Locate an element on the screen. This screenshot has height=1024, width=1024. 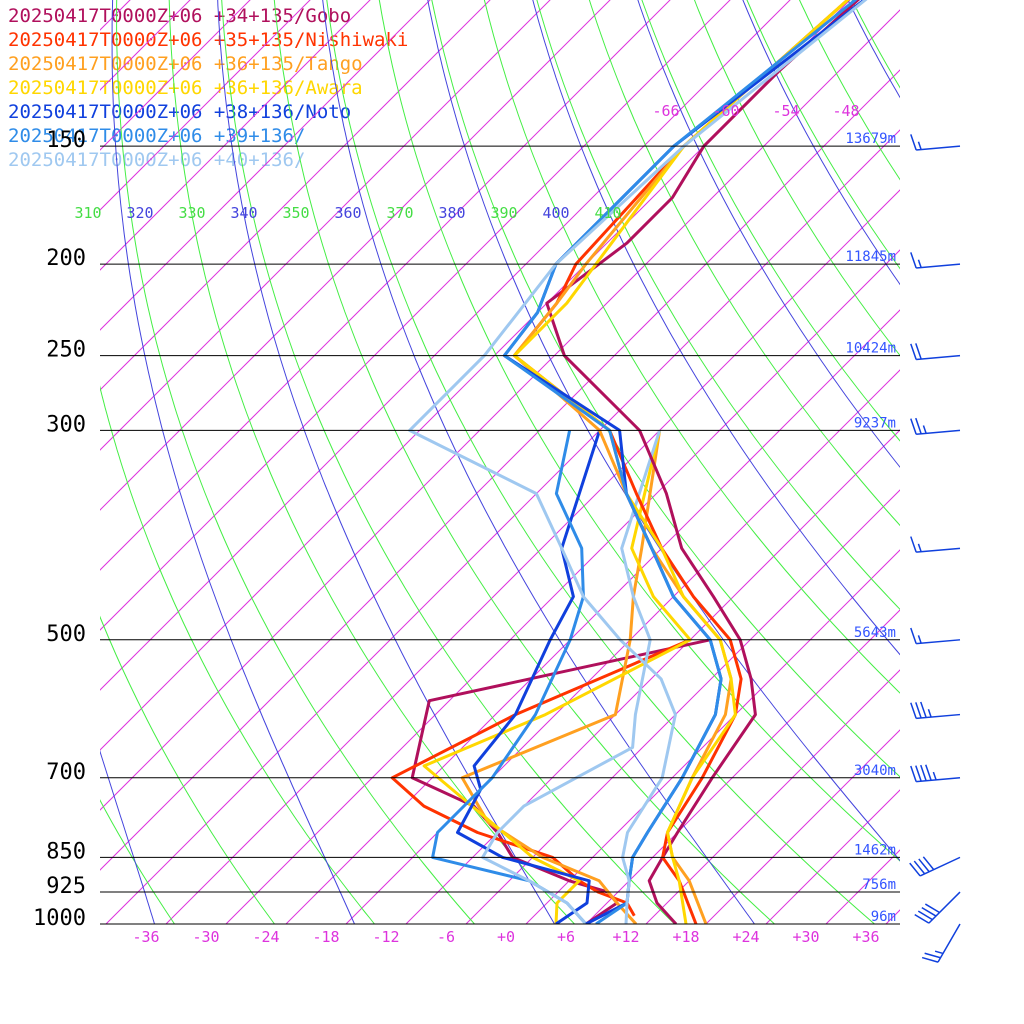
pressure-label-850: 850 is located at coordinates (66, 851).